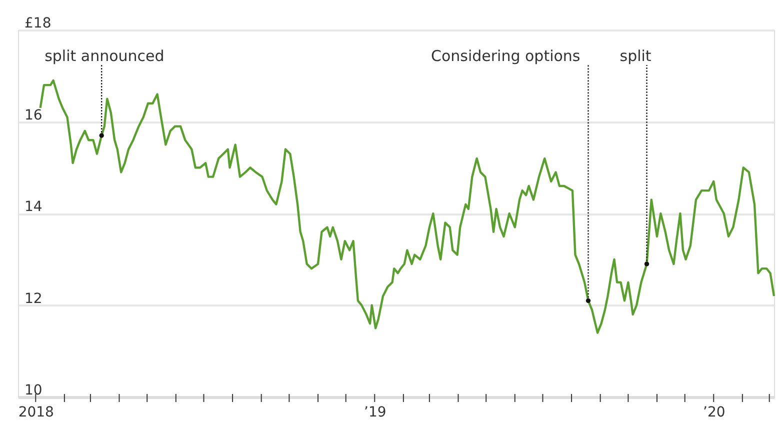  What do you see at coordinates (33, 207) in the screenshot?
I see `y-tick-label: 14` at bounding box center [33, 207].